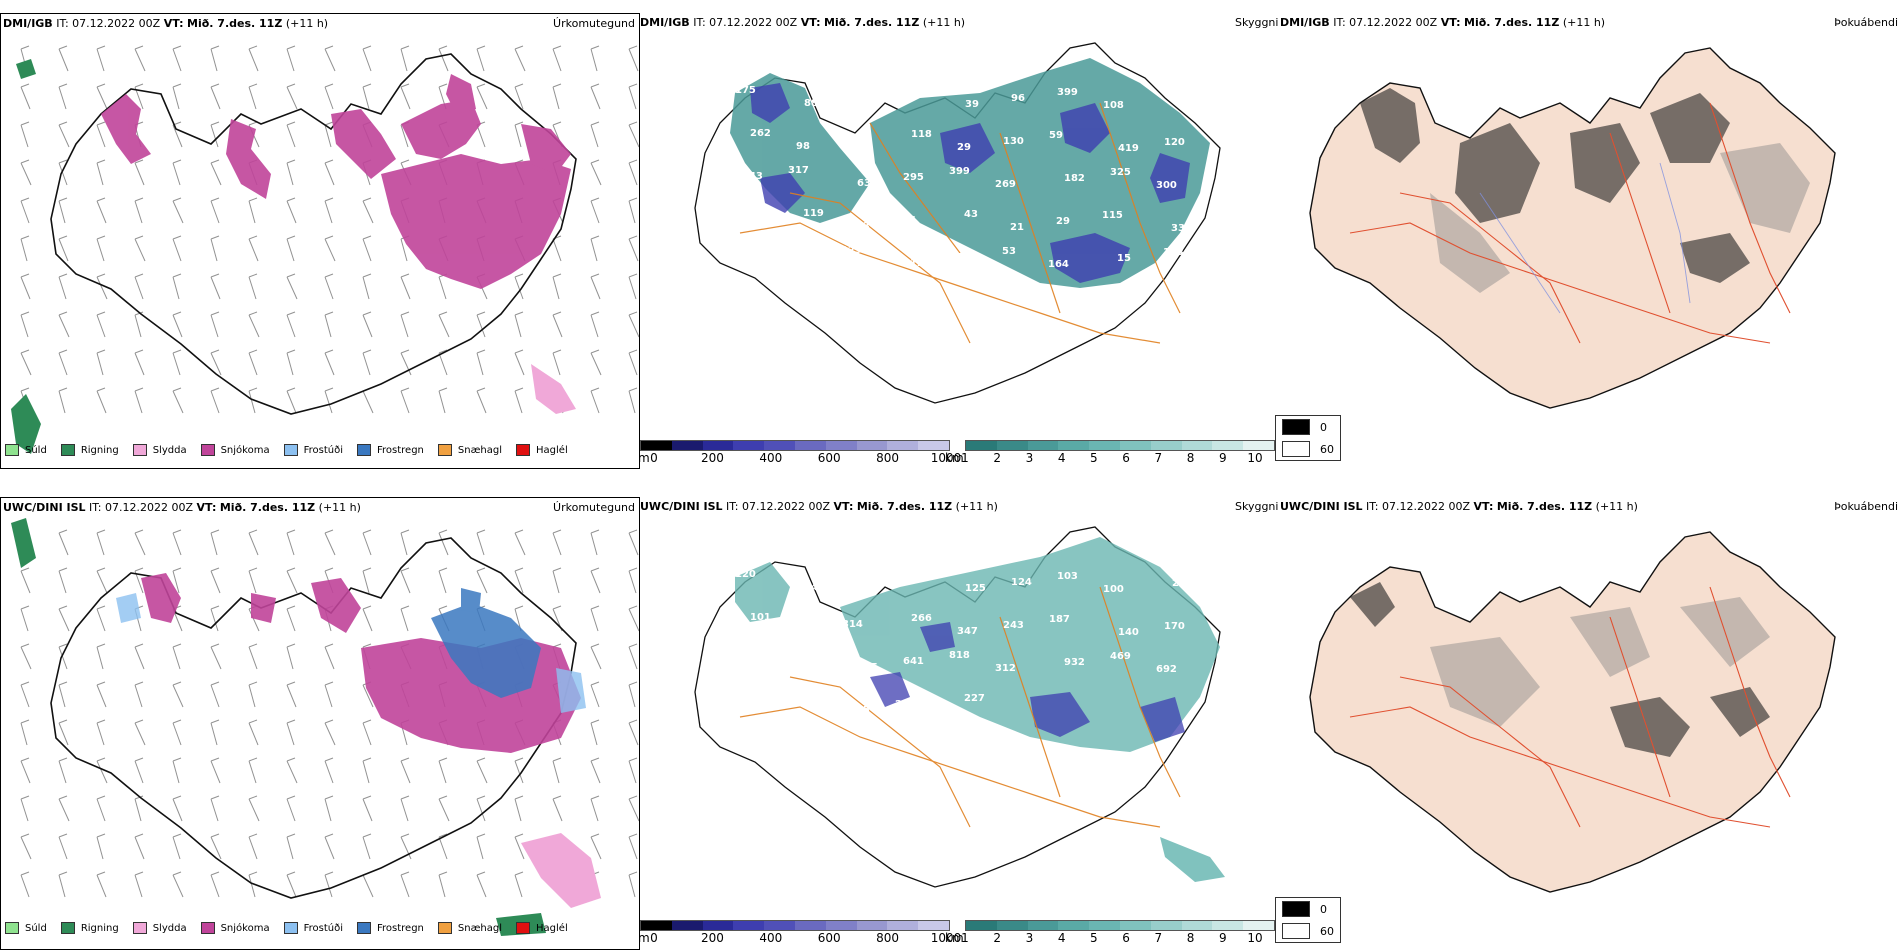 The width and height of the screenshot is (1900, 950). What do you see at coordinates (552, 450) in the screenshot?
I see `legend-label: Haglél` at bounding box center [552, 450].